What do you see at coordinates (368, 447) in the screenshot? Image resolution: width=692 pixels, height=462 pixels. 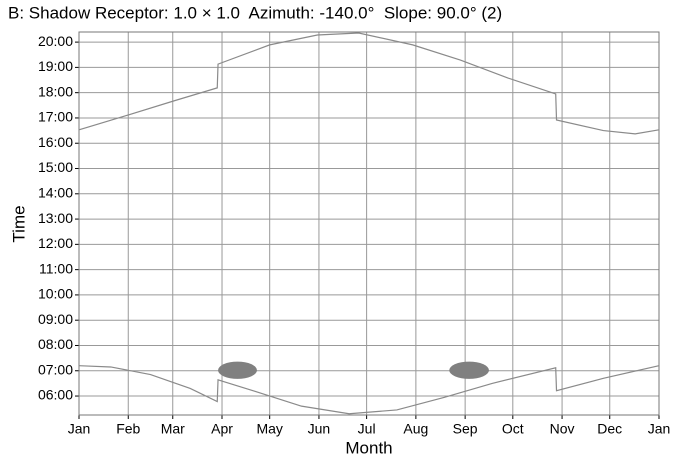 I see `x-axis-label: Month` at bounding box center [368, 447].